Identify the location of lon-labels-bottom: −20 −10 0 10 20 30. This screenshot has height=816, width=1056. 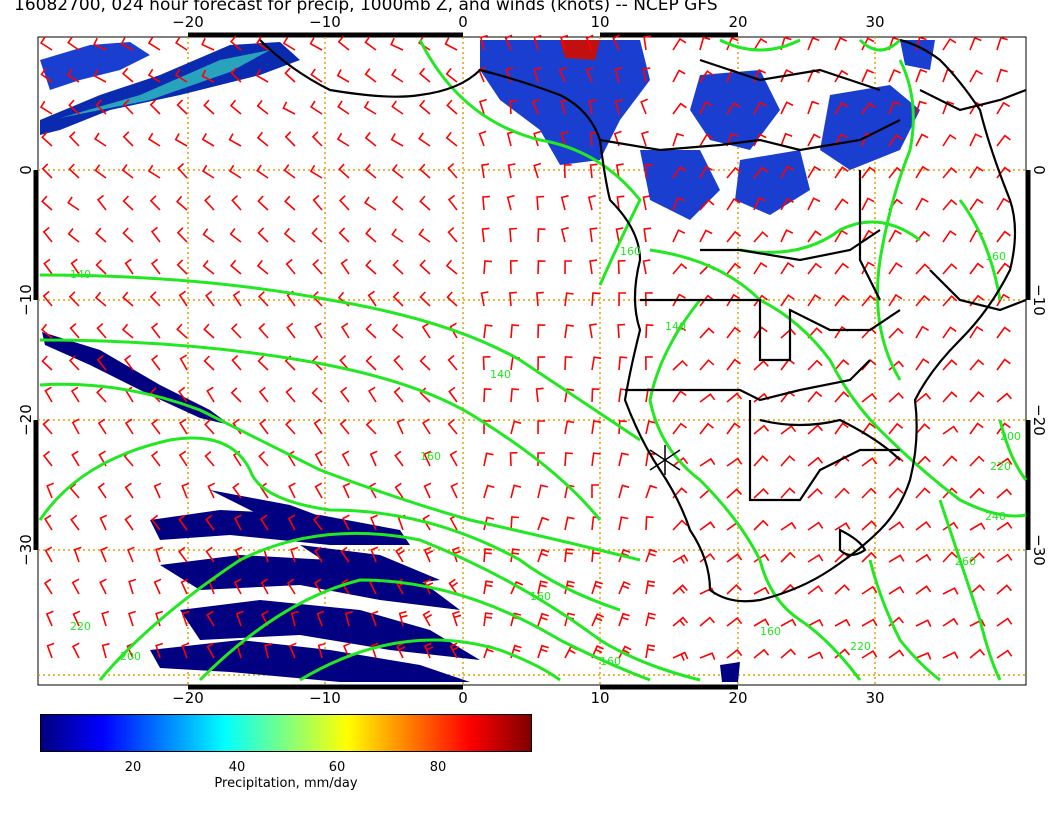
(528, 698).